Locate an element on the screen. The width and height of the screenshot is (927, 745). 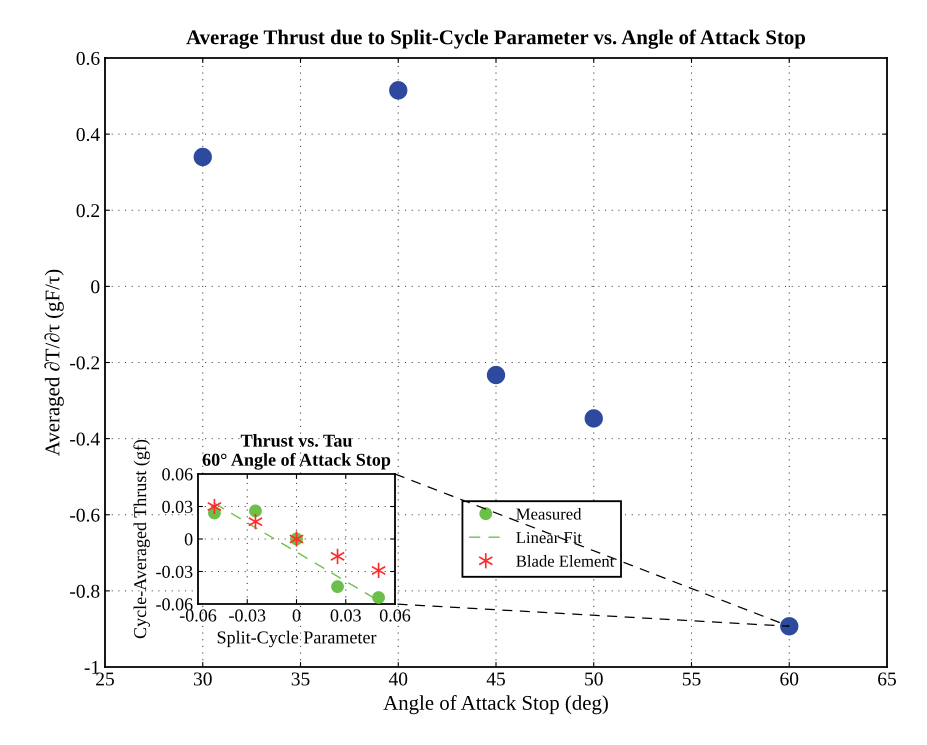
x-axis-title: Split-Cycle Parameter is located at coordinates (297, 639).